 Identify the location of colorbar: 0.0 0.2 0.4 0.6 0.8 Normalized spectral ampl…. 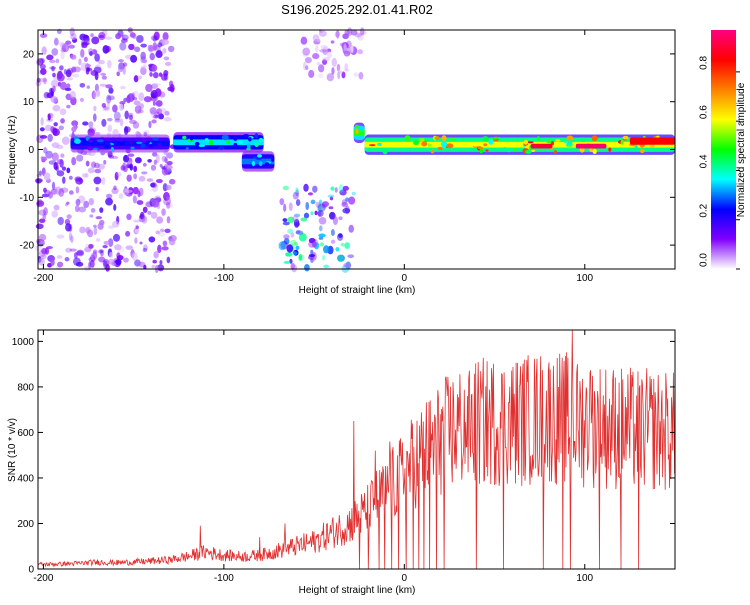
(723, 150).